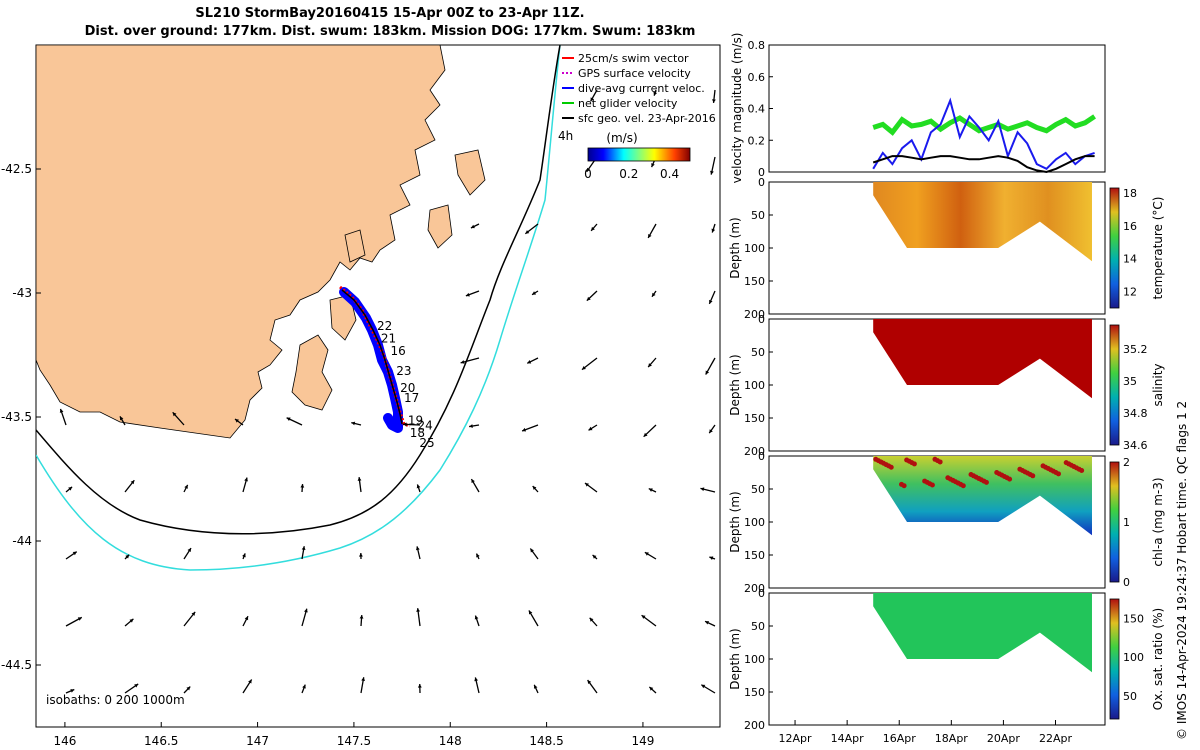 This screenshot has height=750, width=1200. I want to click on map-x-tick-label: 149, so click(642, 741).